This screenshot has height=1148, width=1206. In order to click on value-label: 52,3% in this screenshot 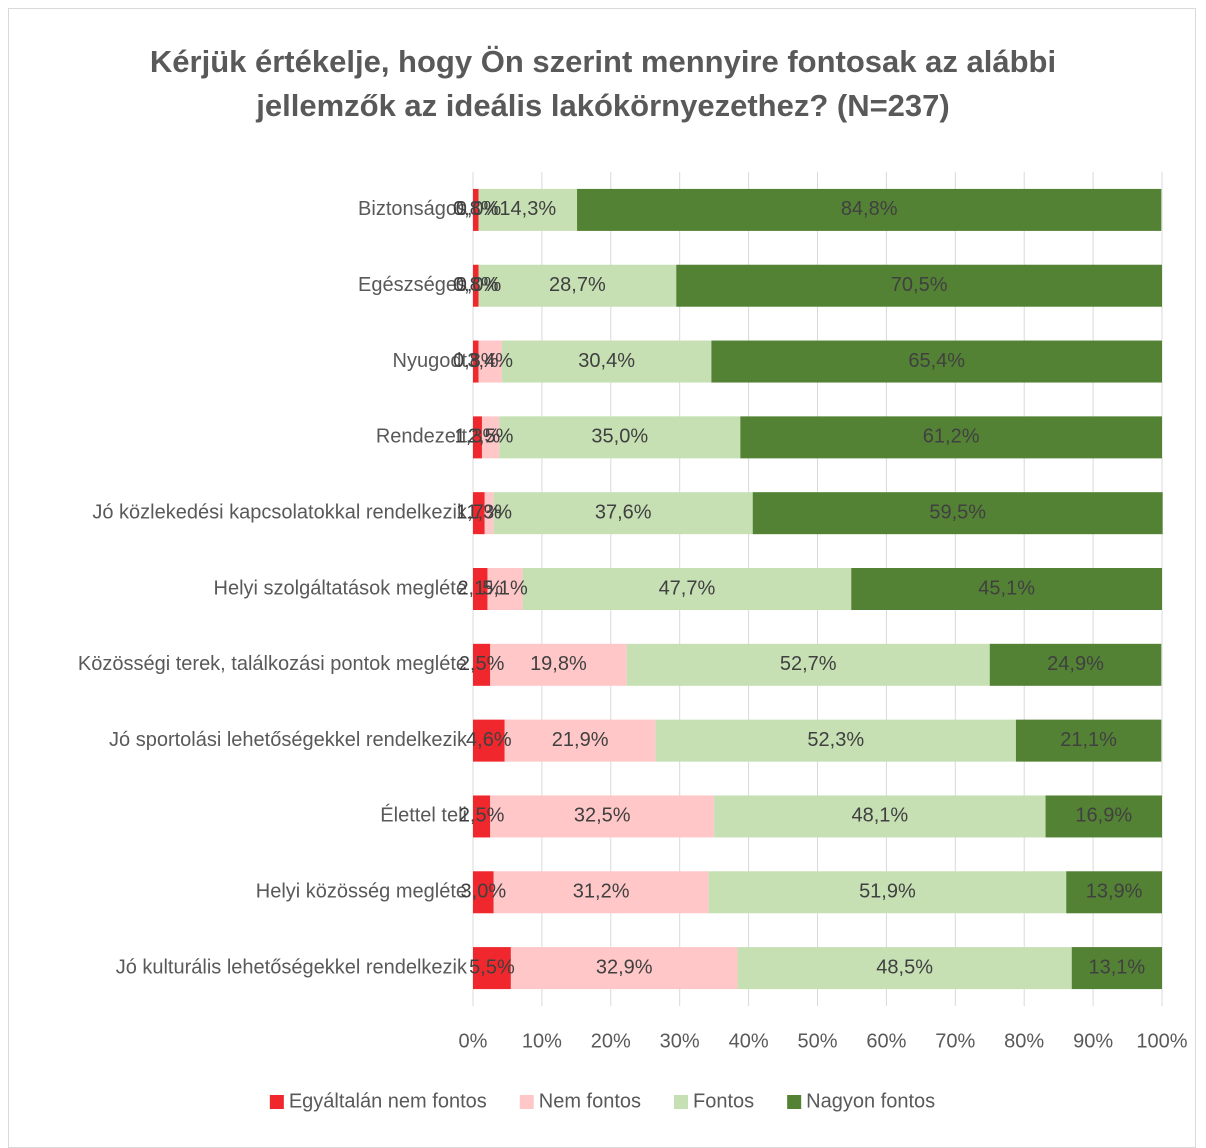, I will do `click(835, 740)`.